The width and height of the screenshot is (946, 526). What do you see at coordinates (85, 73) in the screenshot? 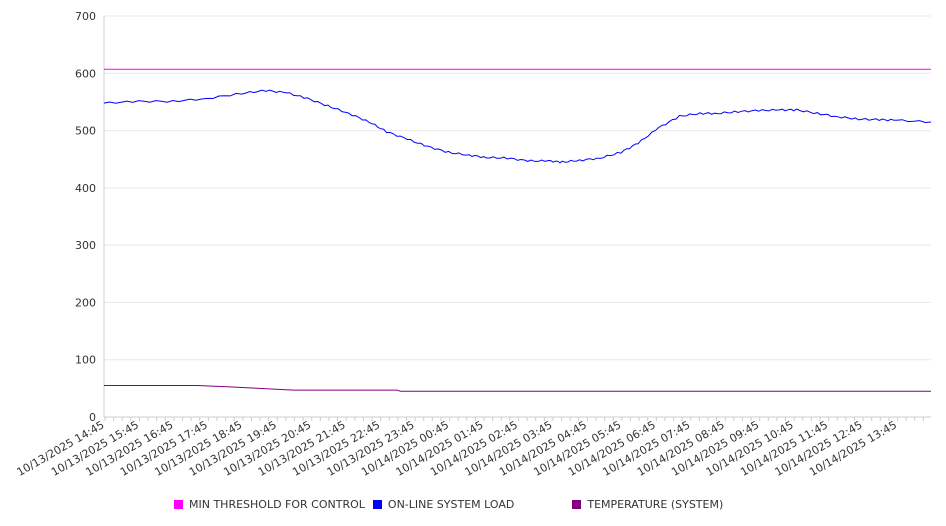
I see `y-tick-label: 600` at bounding box center [85, 73].